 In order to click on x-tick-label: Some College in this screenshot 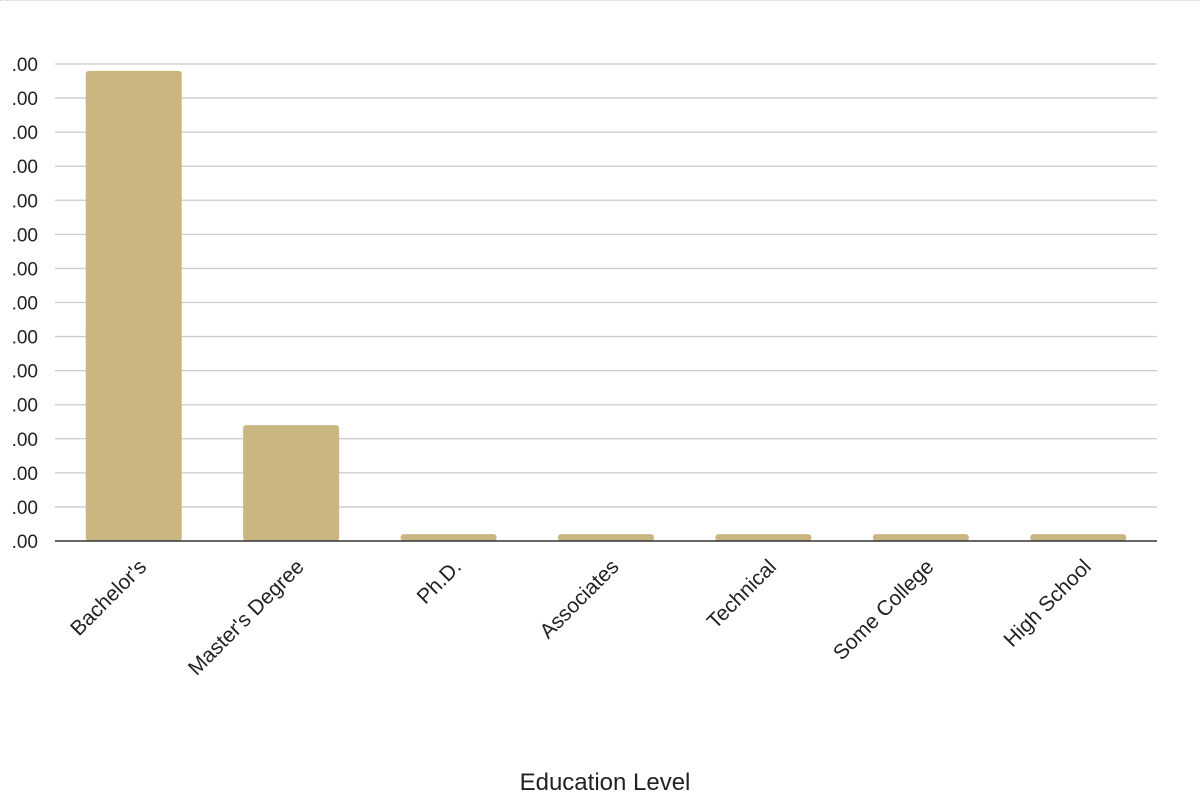, I will do `click(884, 610)`.